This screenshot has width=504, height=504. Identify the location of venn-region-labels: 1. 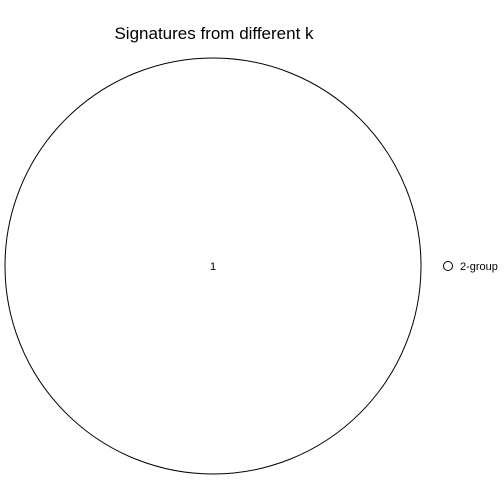
(213, 267).